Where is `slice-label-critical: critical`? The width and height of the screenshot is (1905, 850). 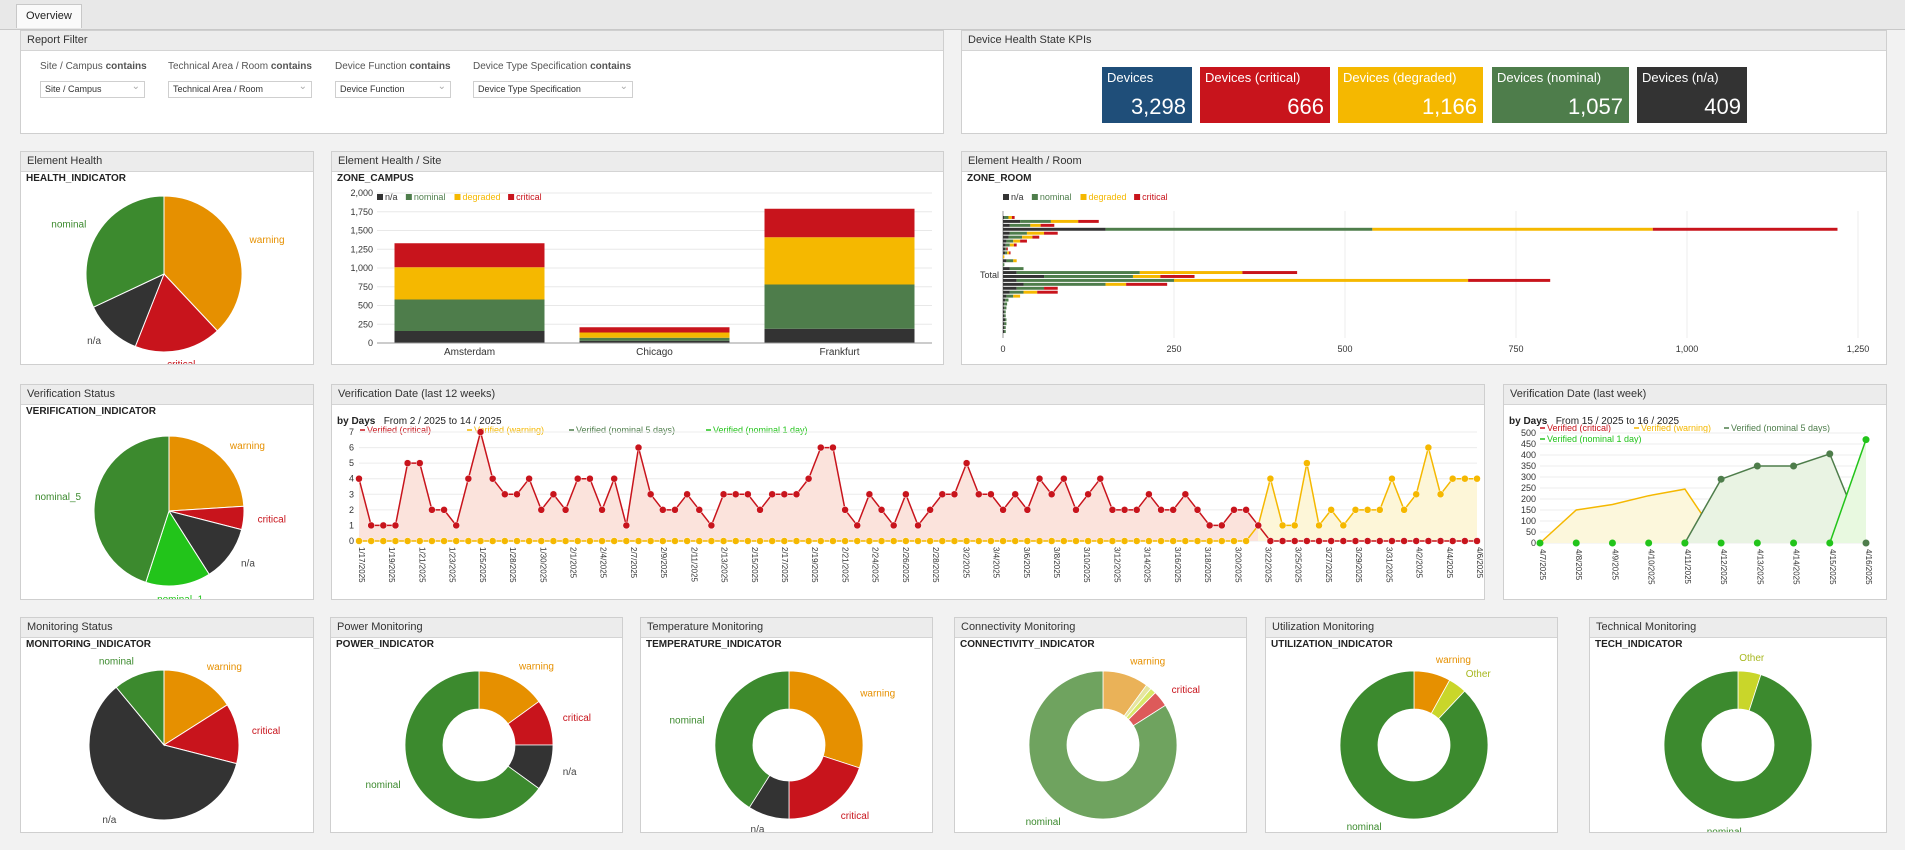 slice-label-critical: critical is located at coordinates (272, 519).